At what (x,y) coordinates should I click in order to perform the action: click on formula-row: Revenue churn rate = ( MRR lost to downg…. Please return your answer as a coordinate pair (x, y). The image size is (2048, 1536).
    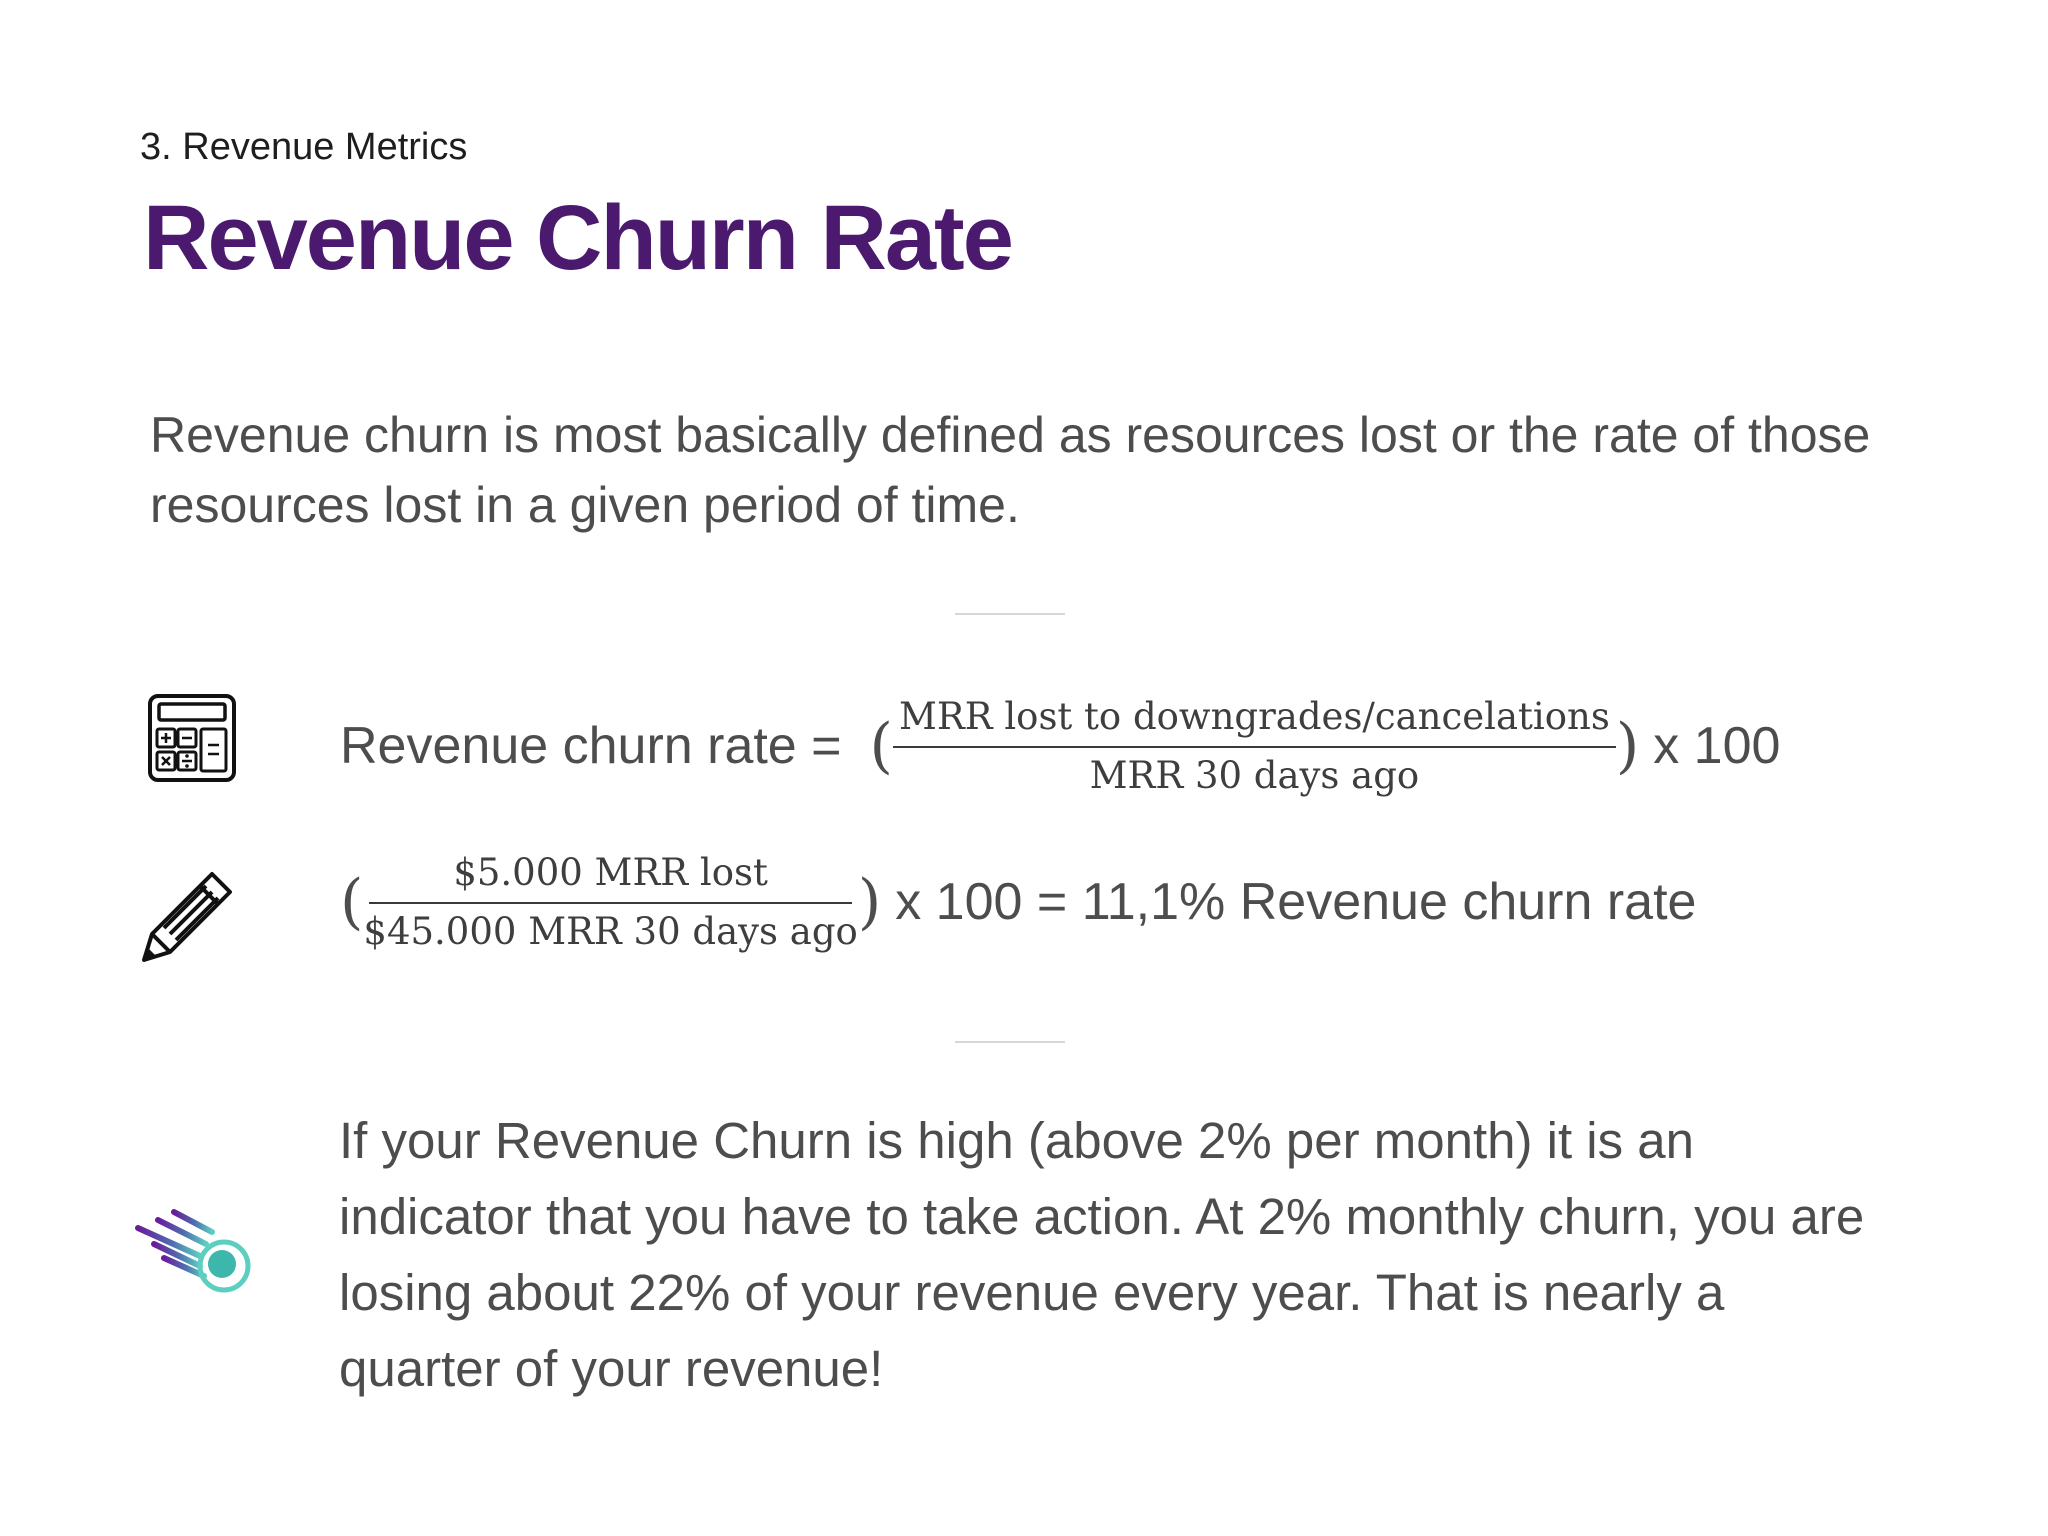
    Looking at the image, I should click on (1060, 746).